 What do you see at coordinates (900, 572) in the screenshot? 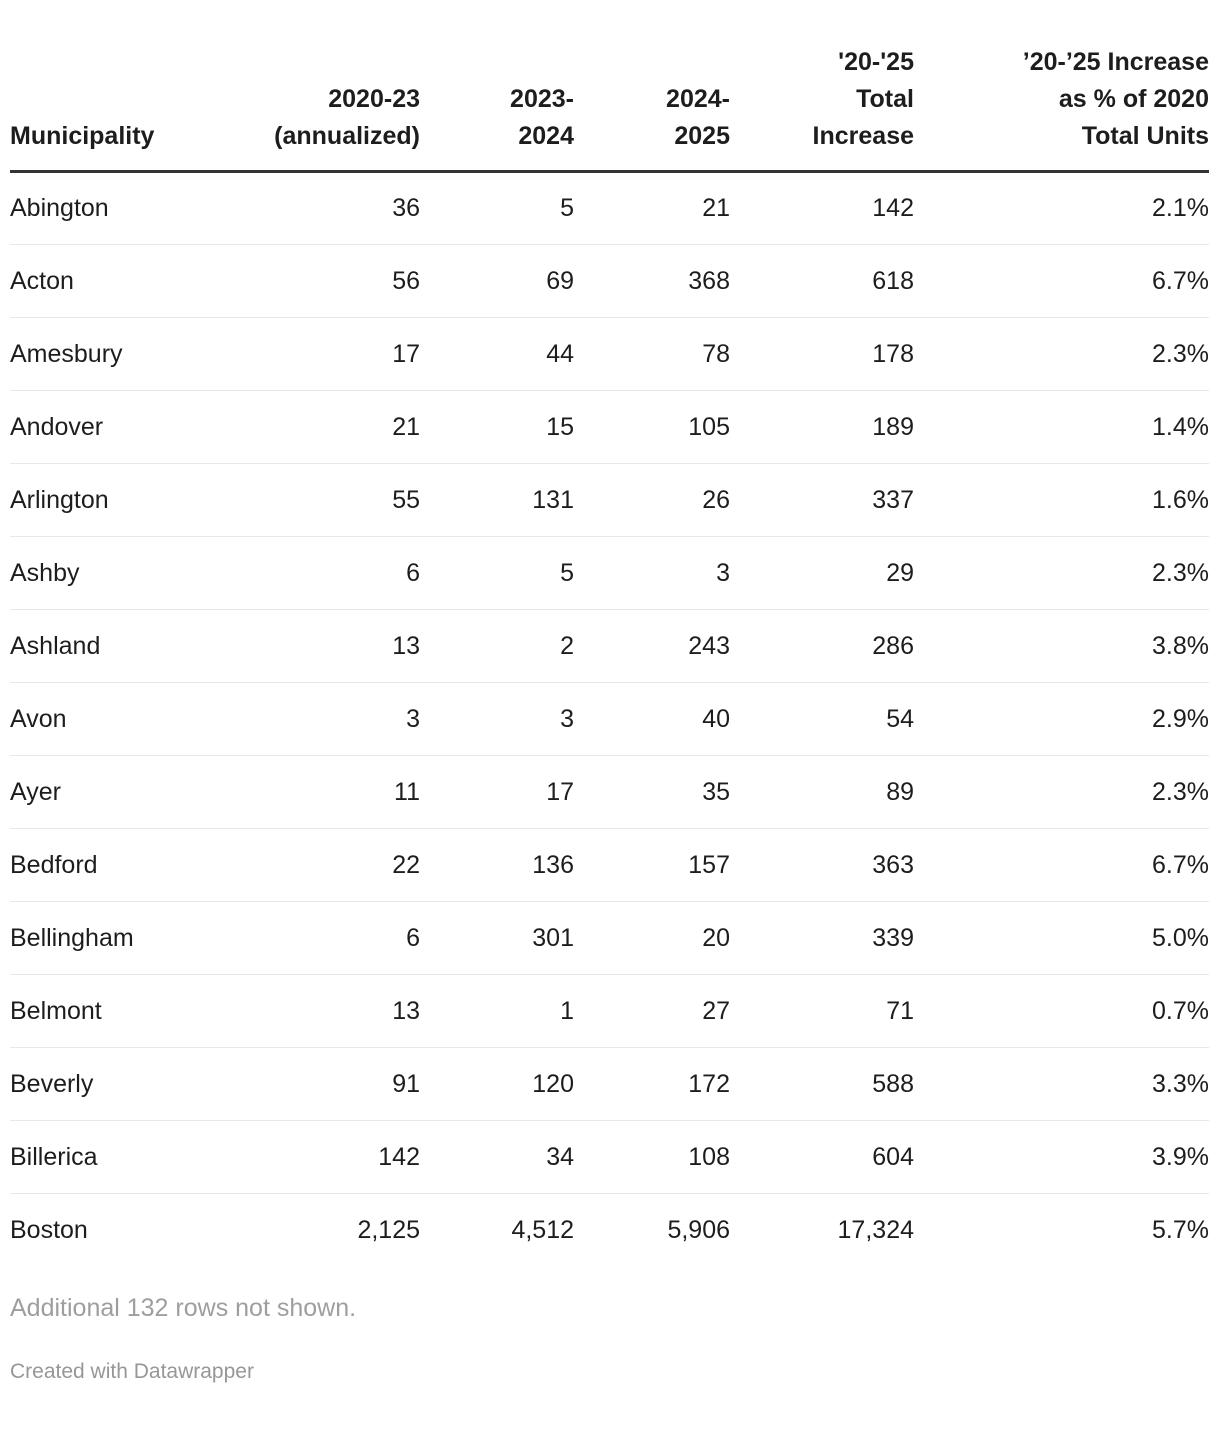
I see `value-cell: 29` at bounding box center [900, 572].